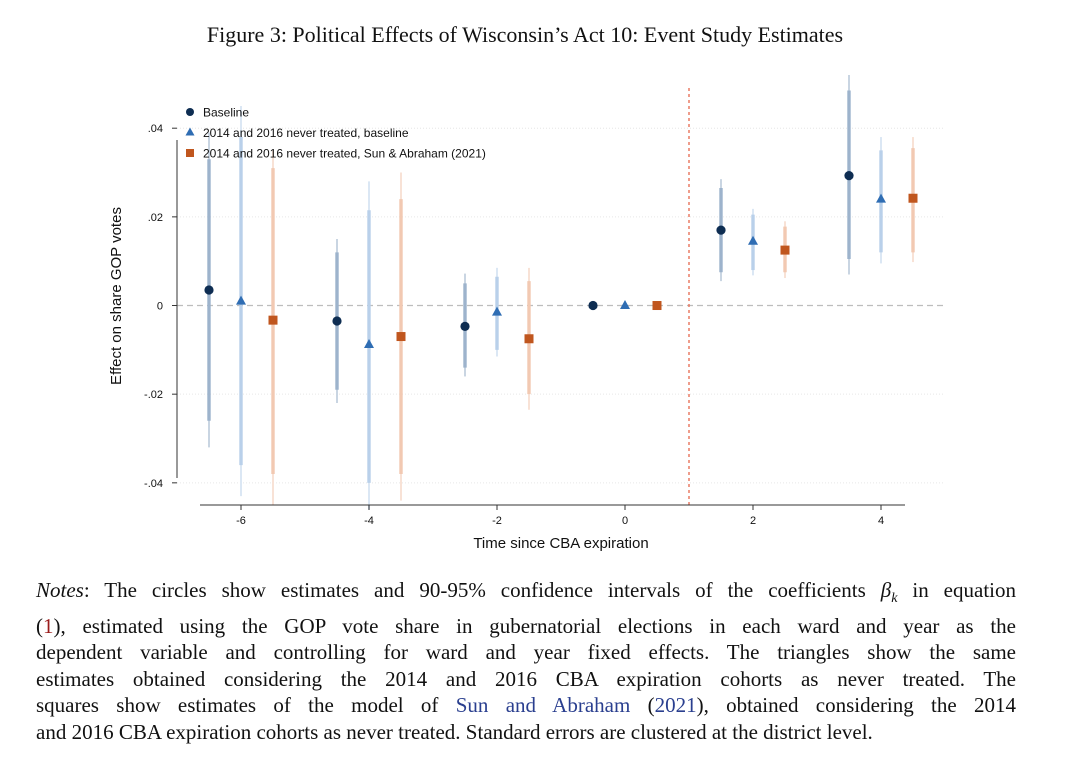  What do you see at coordinates (39, 625) in the screenshot?
I see `ref-open: (` at bounding box center [39, 625].